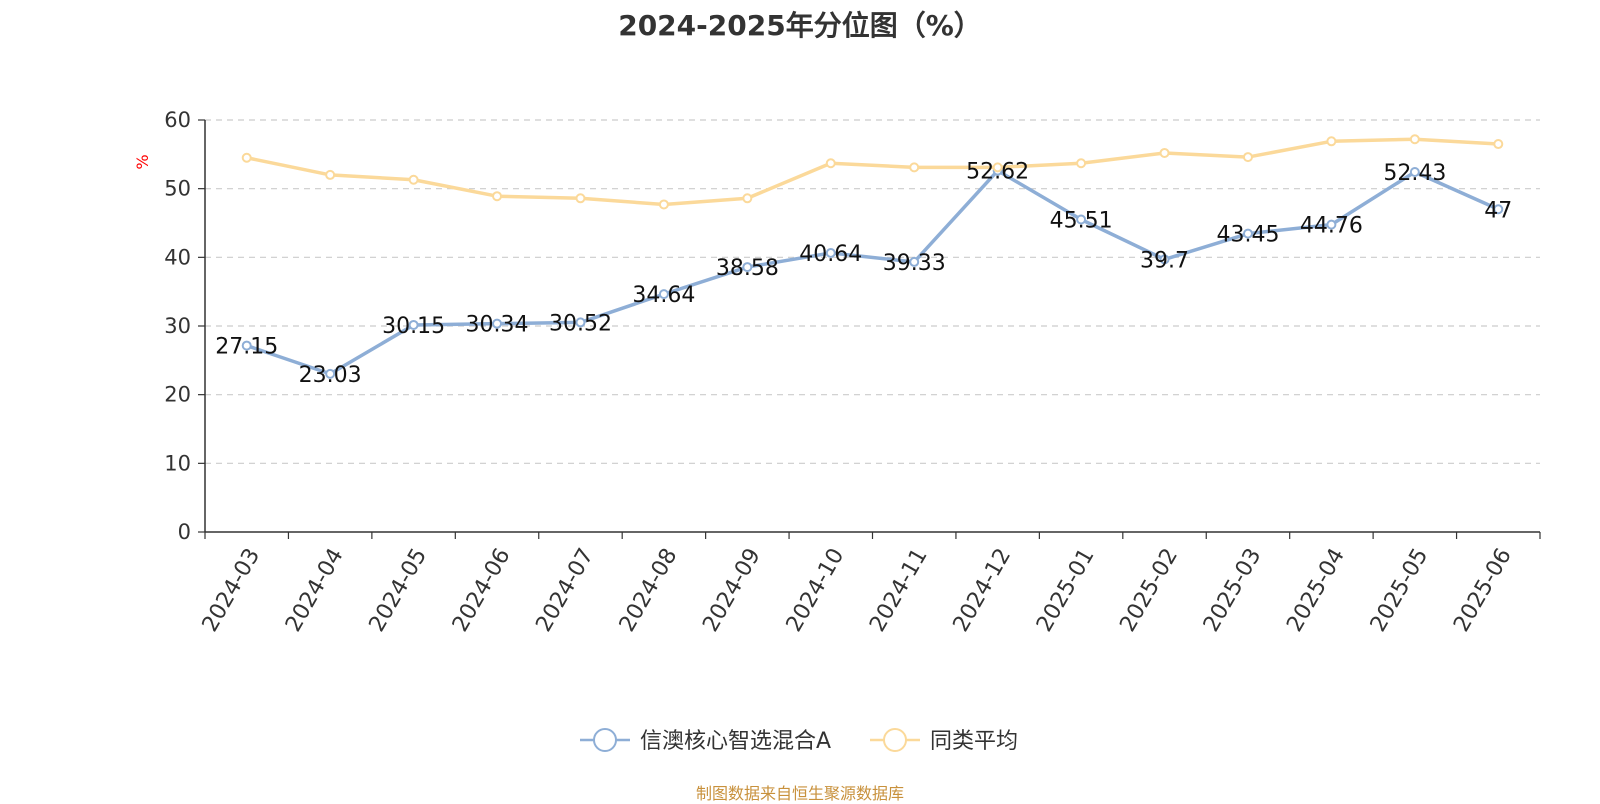 This screenshot has height=804, width=1600. I want to click on x-tick-label: 2024-07, so click(565, 590).